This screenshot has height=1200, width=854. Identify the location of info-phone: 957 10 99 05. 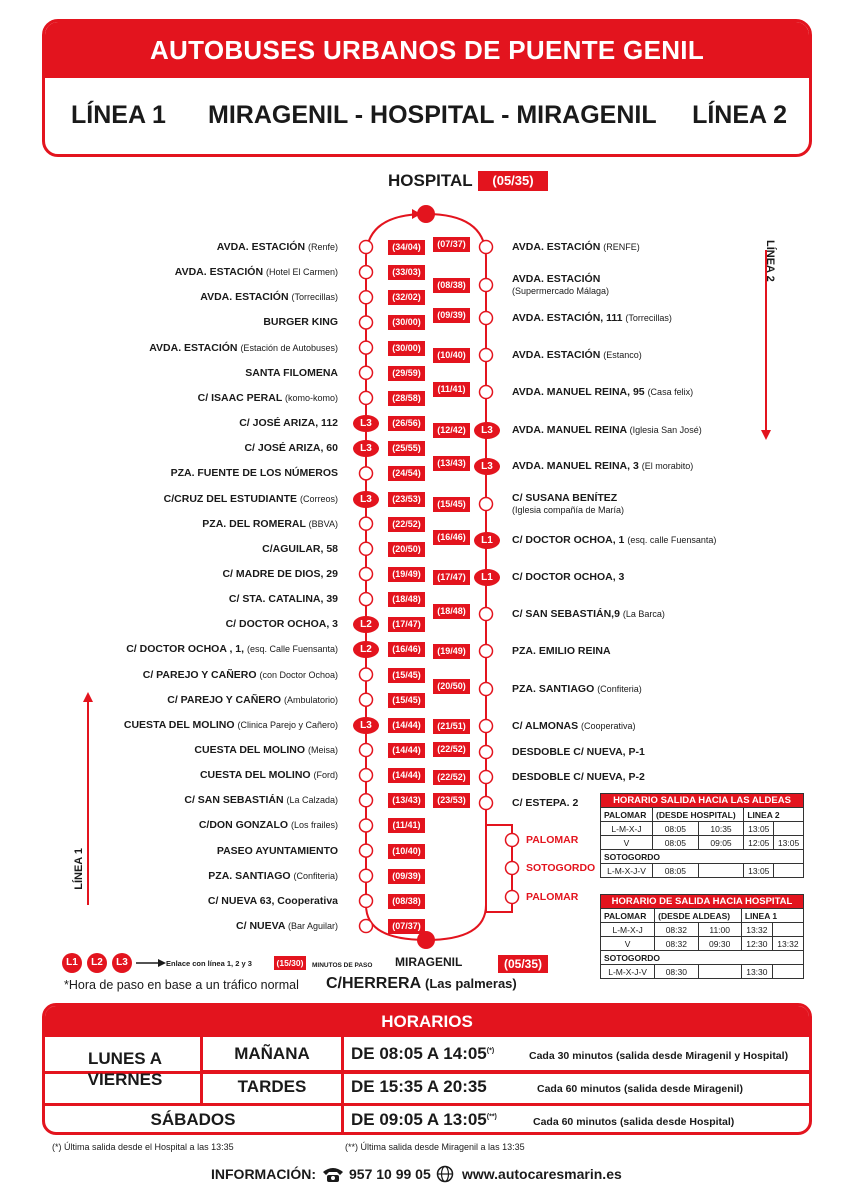
(390, 1174).